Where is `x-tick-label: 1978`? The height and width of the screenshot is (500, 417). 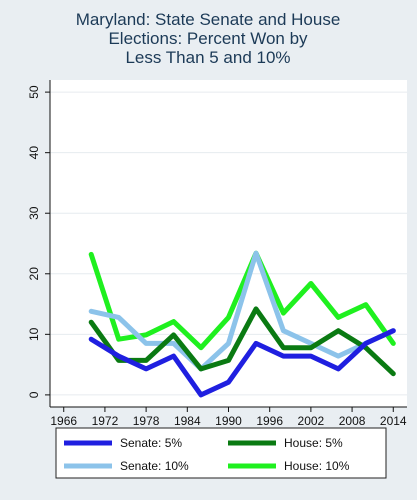
x-tick-label: 1978 is located at coordinates (146, 421).